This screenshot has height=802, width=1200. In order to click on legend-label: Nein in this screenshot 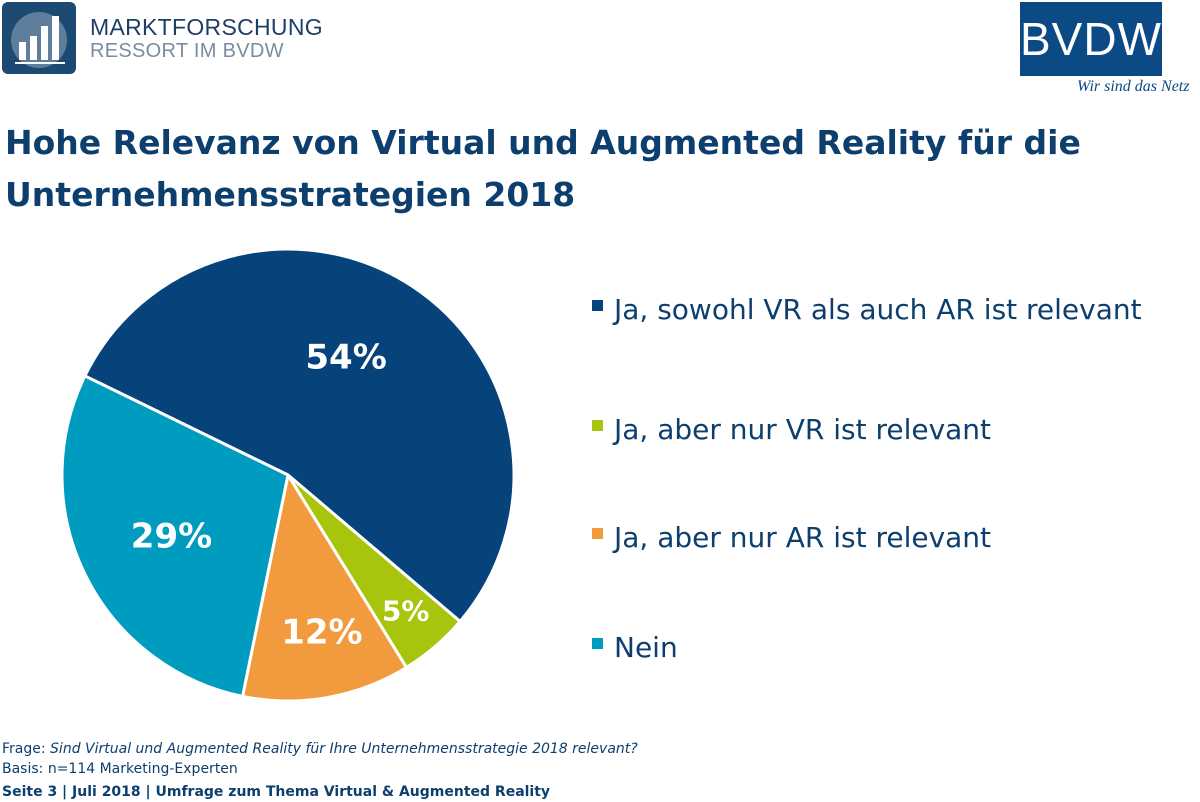, I will do `click(646, 647)`.